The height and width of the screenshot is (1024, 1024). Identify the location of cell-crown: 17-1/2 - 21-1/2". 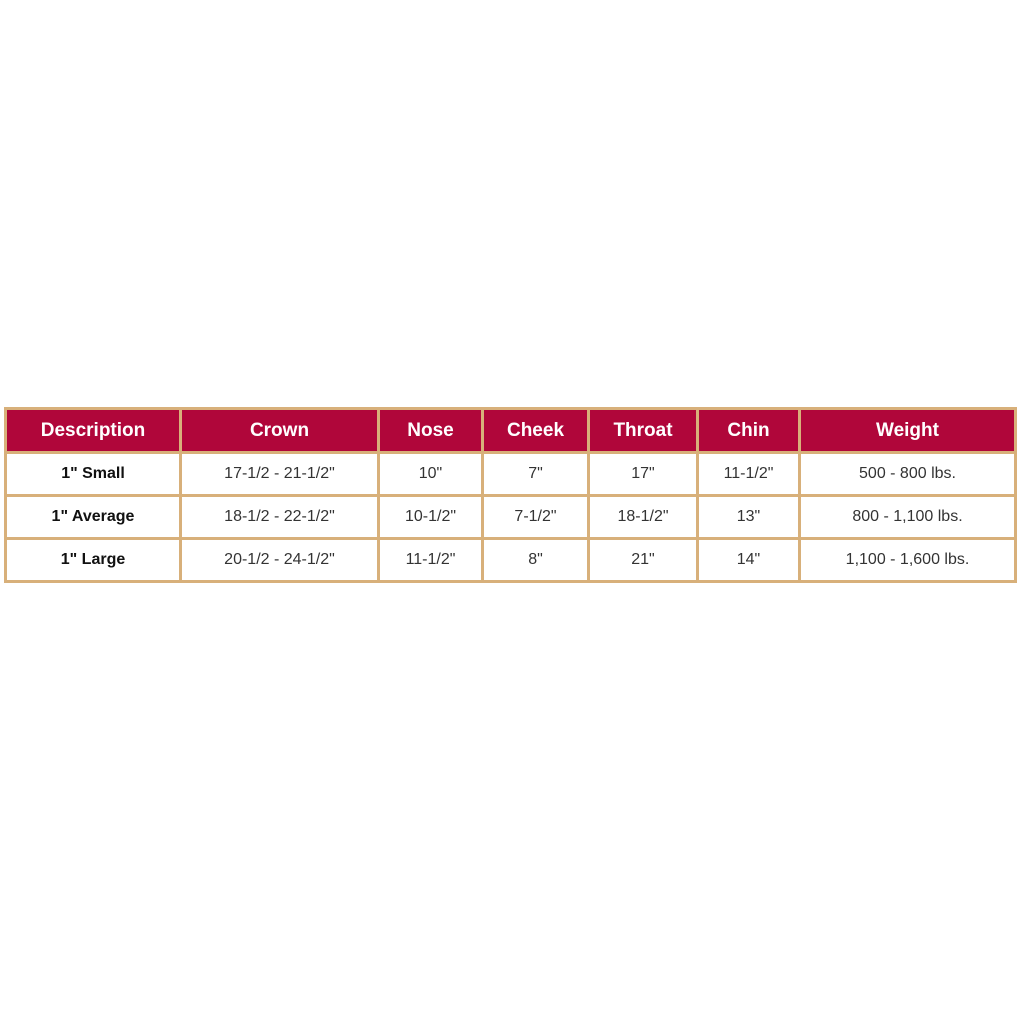
(279, 474).